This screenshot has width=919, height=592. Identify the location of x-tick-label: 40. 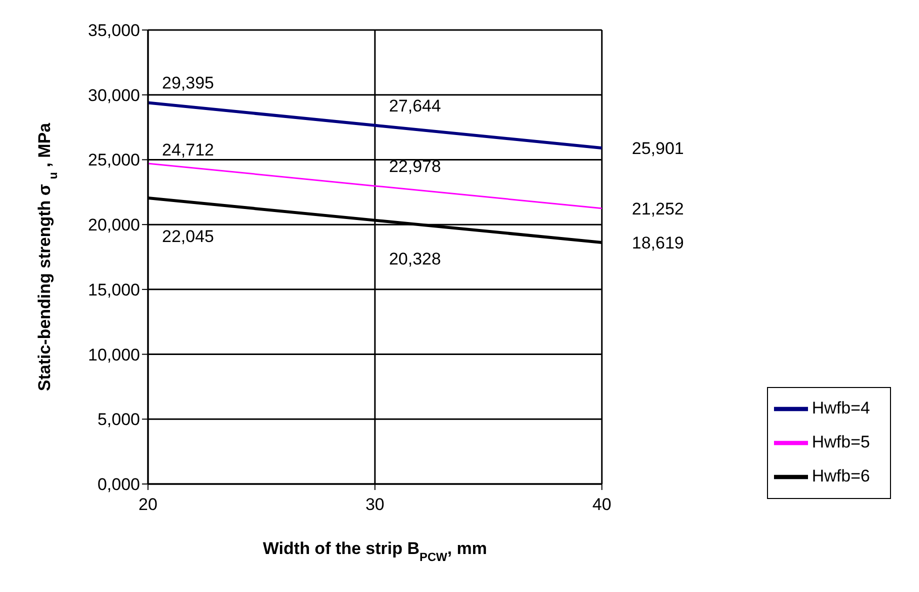
(602, 504).